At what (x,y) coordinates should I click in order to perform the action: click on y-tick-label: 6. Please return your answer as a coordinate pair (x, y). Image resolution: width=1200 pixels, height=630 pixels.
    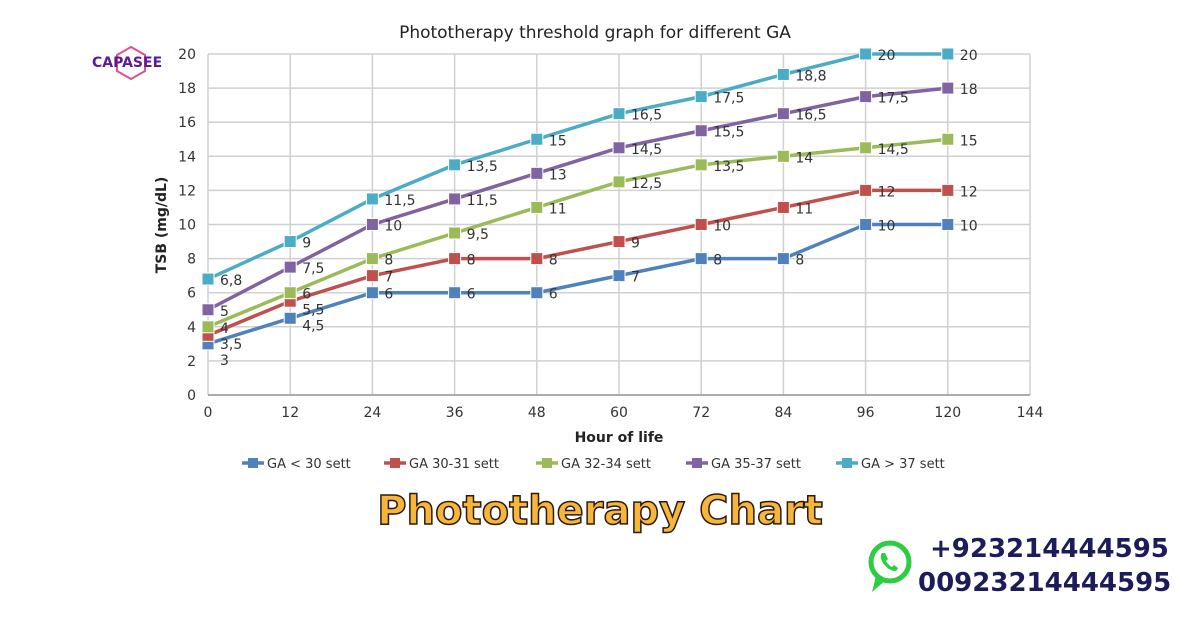
    Looking at the image, I should click on (191, 294).